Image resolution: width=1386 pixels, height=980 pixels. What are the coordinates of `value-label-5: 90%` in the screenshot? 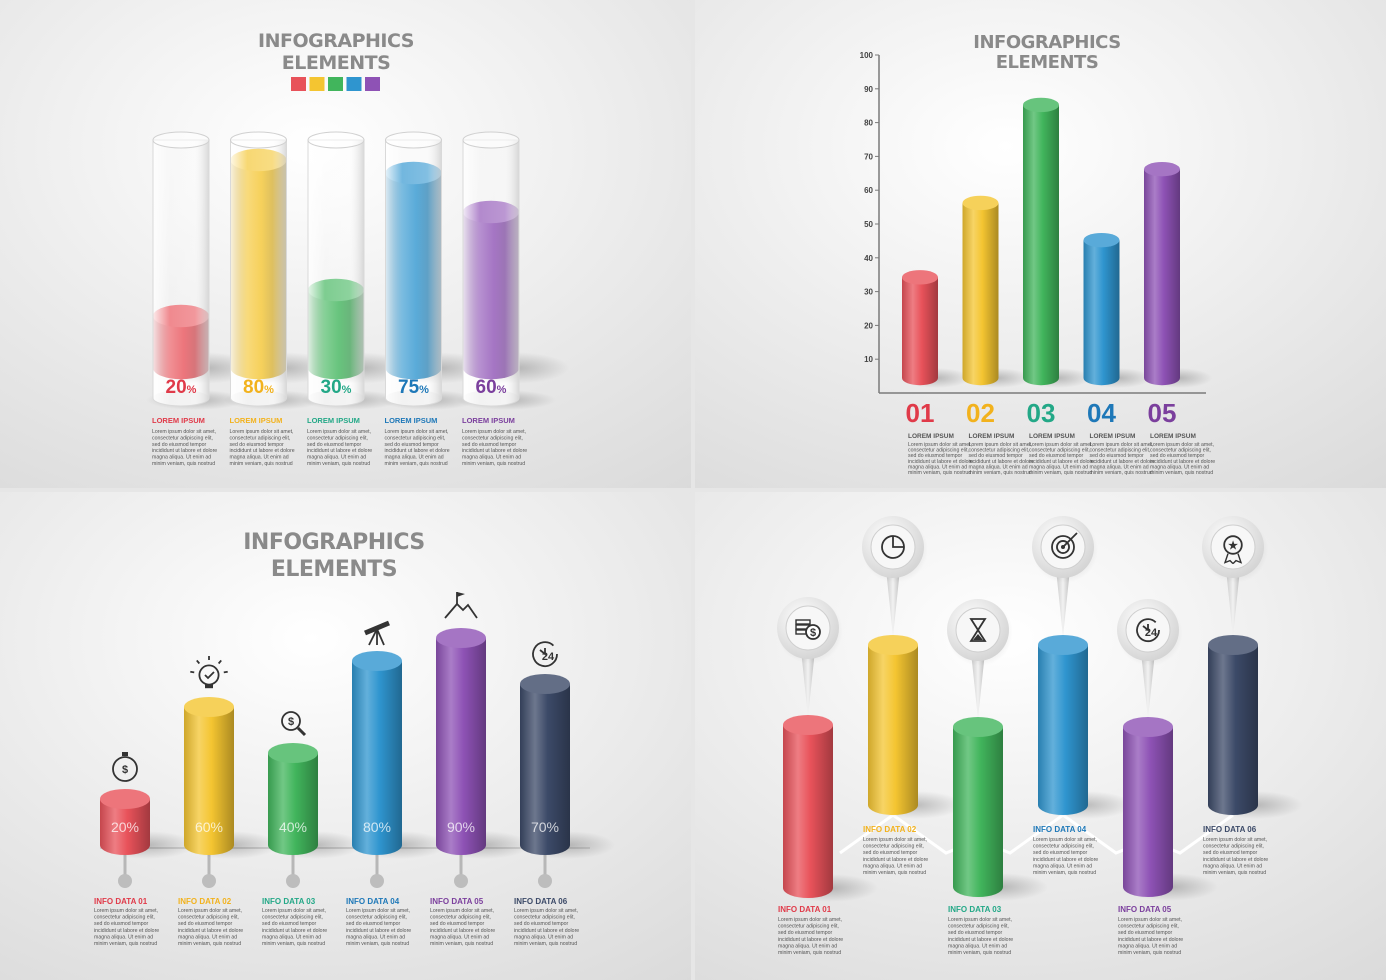 It's located at (461, 827).